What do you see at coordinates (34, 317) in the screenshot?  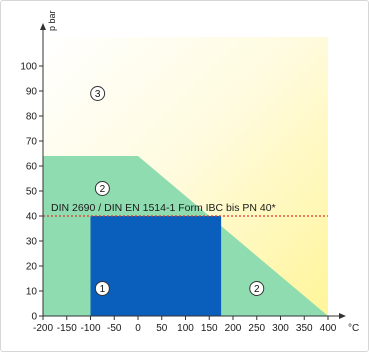 I see `y-tick-label: 0` at bounding box center [34, 317].